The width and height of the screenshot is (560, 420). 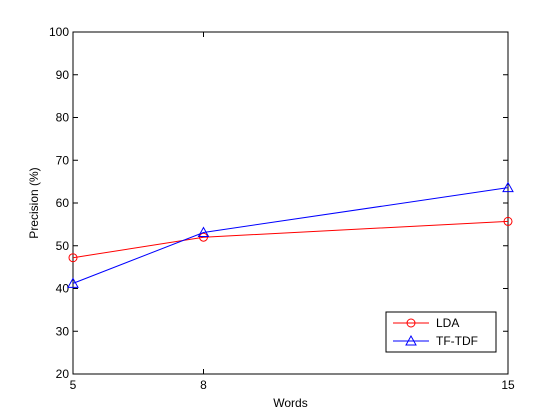 What do you see at coordinates (447, 323) in the screenshot?
I see `legend-label: LDA` at bounding box center [447, 323].